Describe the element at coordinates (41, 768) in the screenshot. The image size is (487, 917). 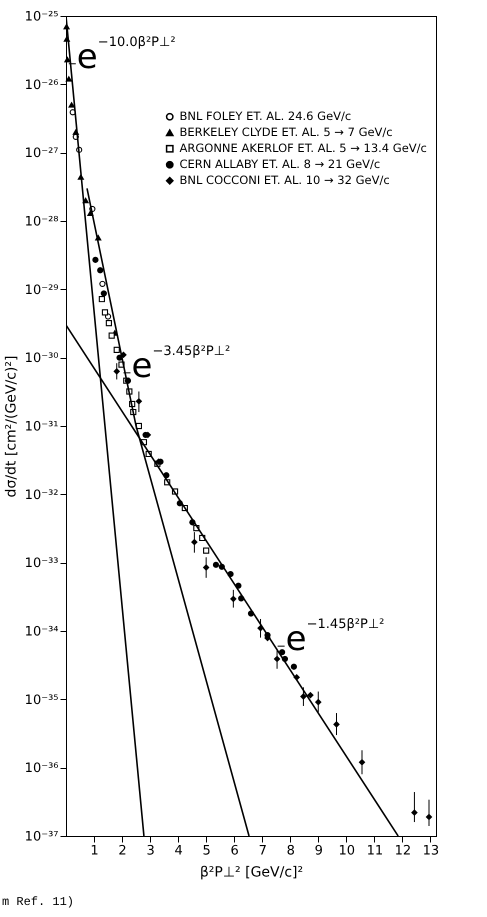
I see `y-tick-label: 10⁻³⁶` at that location.